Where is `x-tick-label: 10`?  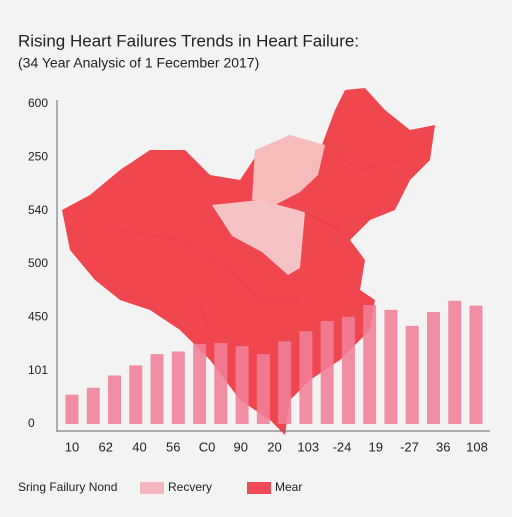
x-tick-label: 10 is located at coordinates (72, 446).